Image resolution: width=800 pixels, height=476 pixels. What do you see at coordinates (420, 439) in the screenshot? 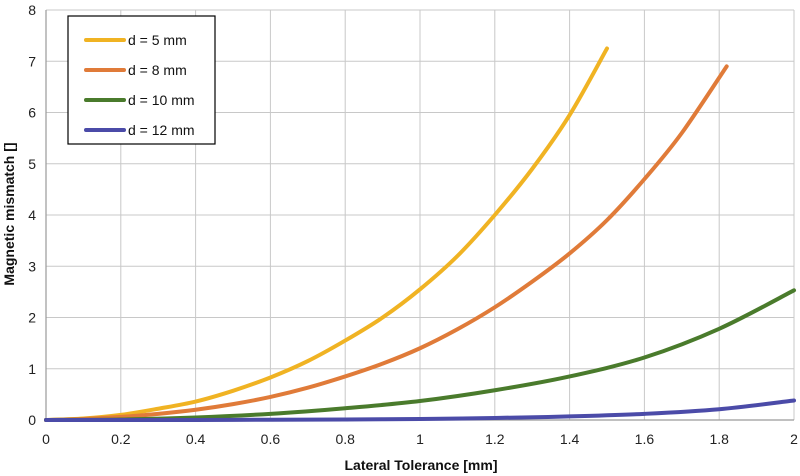
I see `x-tick-label: 1` at bounding box center [420, 439].